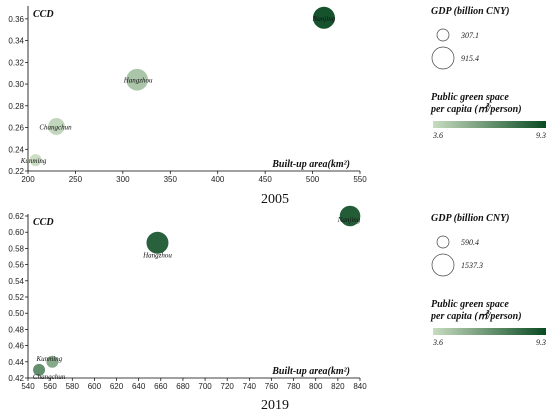 This screenshot has width=550, height=414. Describe the element at coordinates (250, 386) in the screenshot. I see `x-tick-label: 740` at that location.